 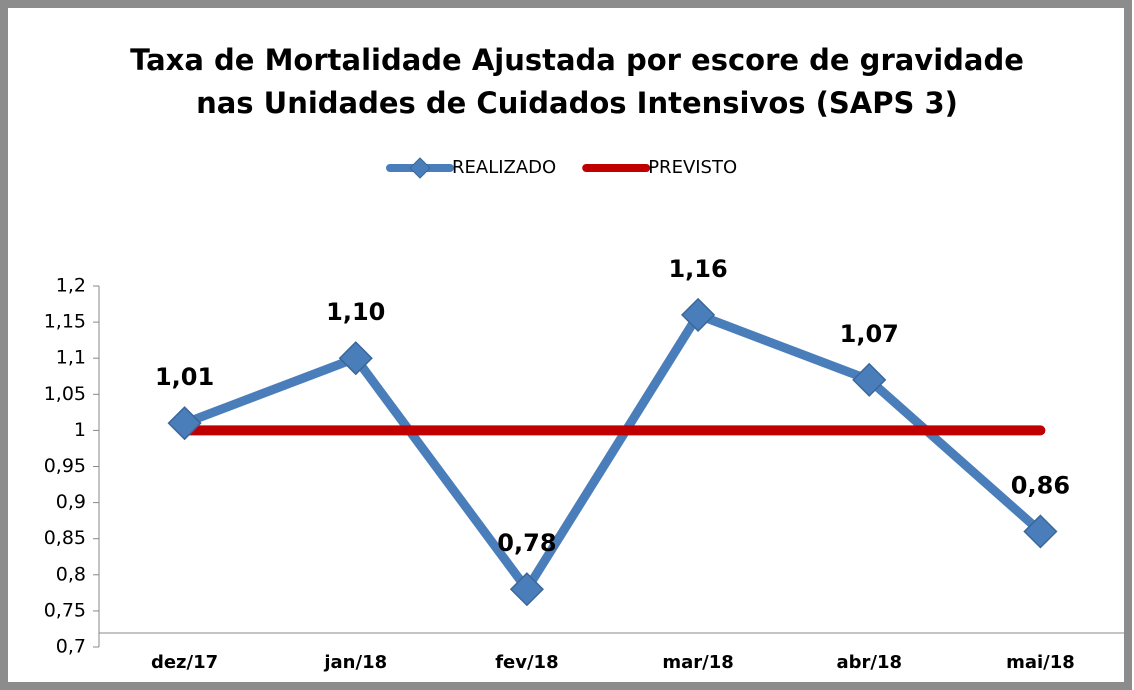 I want to click on y-tick-label: 0,85, so click(x=65, y=538).